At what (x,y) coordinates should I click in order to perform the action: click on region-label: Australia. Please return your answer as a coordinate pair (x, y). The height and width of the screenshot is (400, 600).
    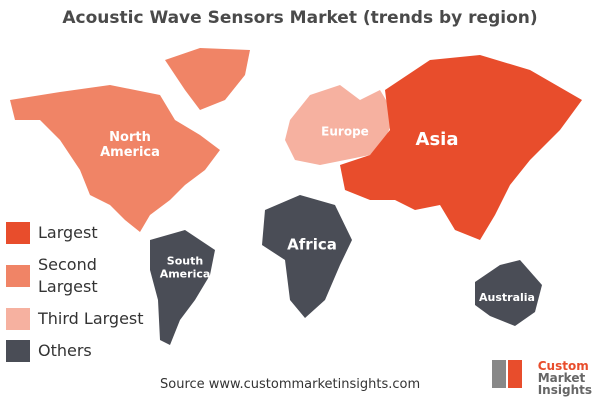
    Looking at the image, I should click on (507, 297).